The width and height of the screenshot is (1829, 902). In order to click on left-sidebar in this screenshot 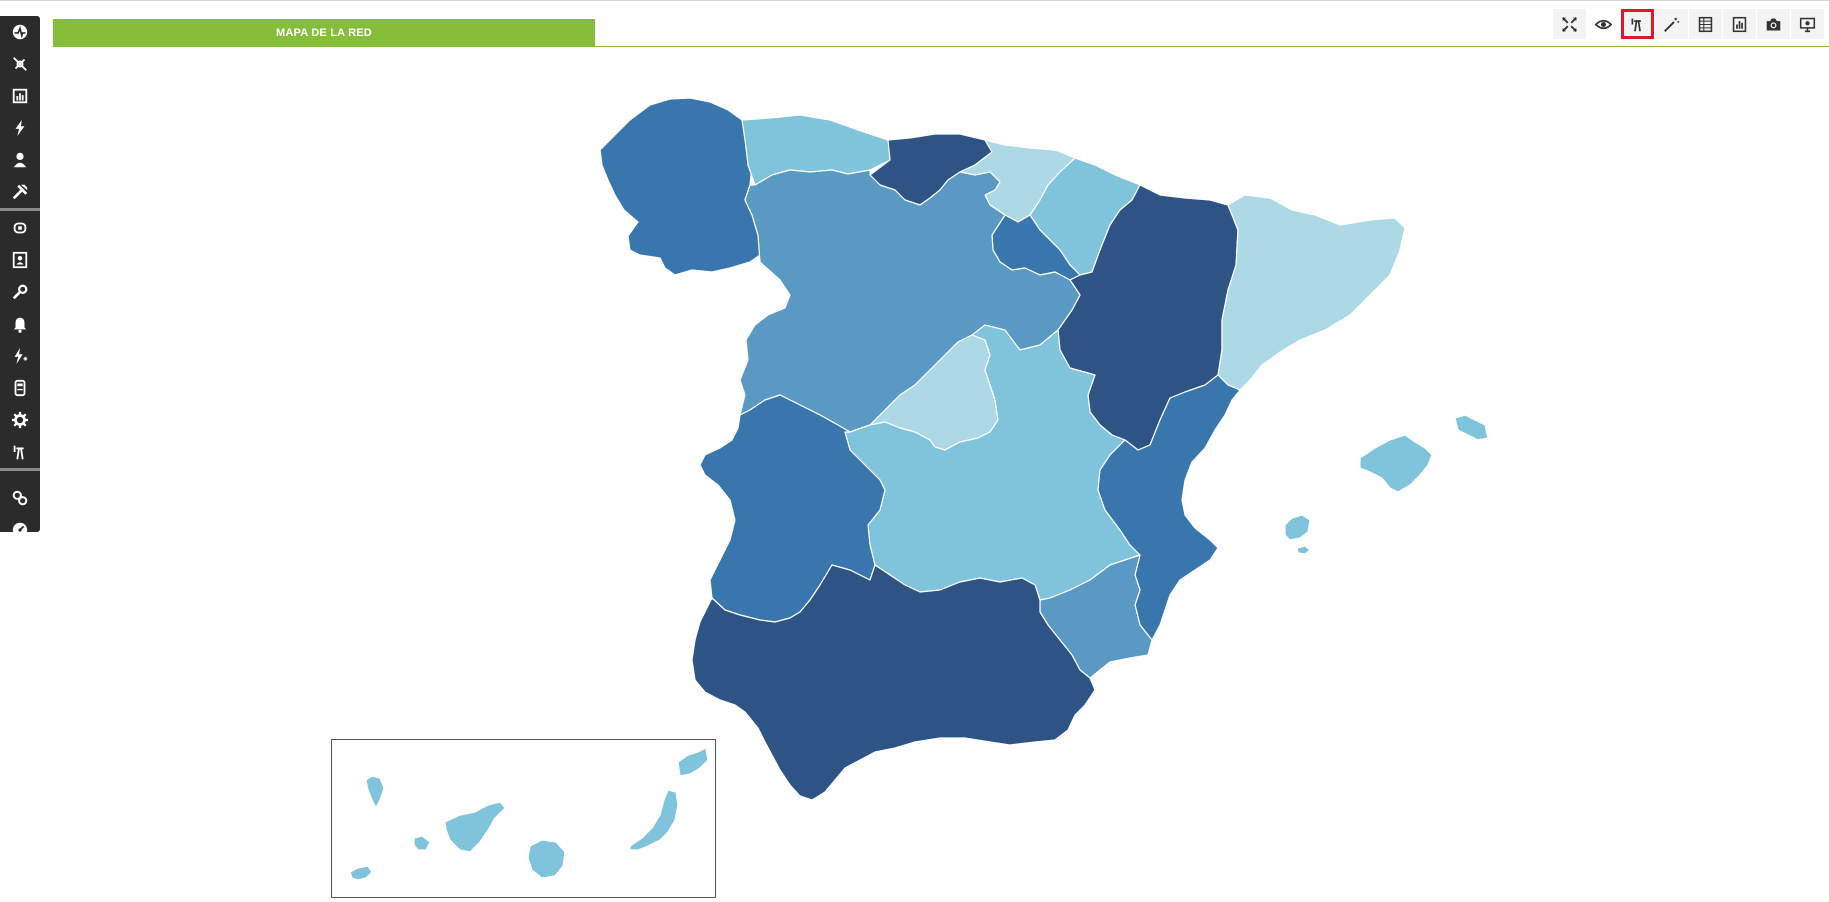, I will do `click(20, 277)`.